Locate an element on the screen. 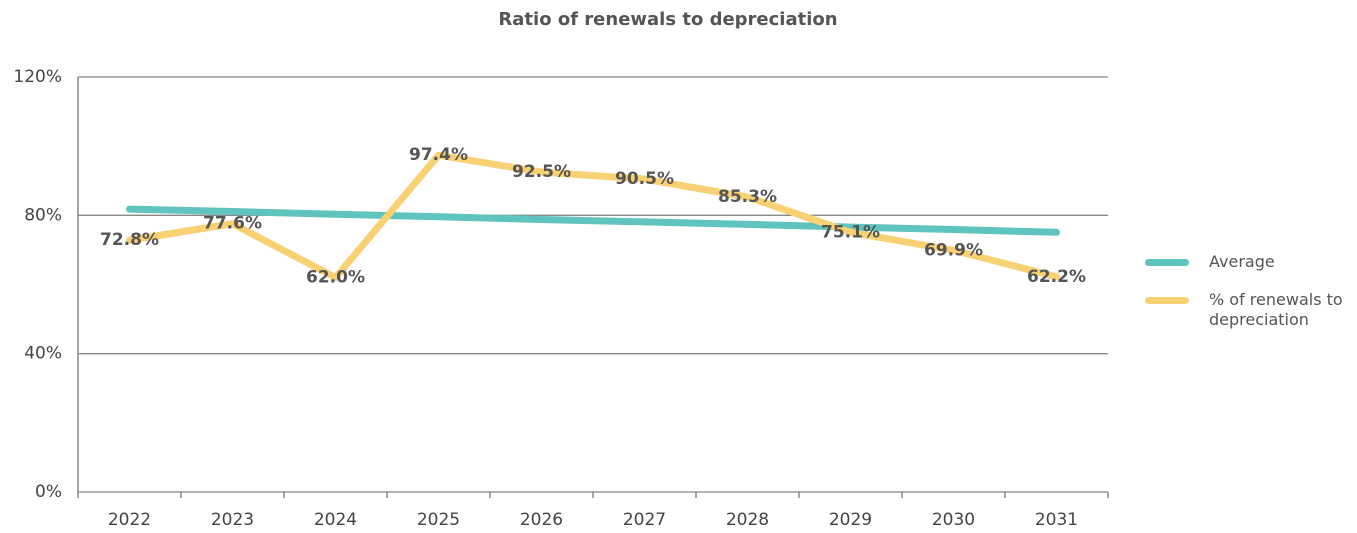  x-tick-label: 2023 is located at coordinates (232, 520).